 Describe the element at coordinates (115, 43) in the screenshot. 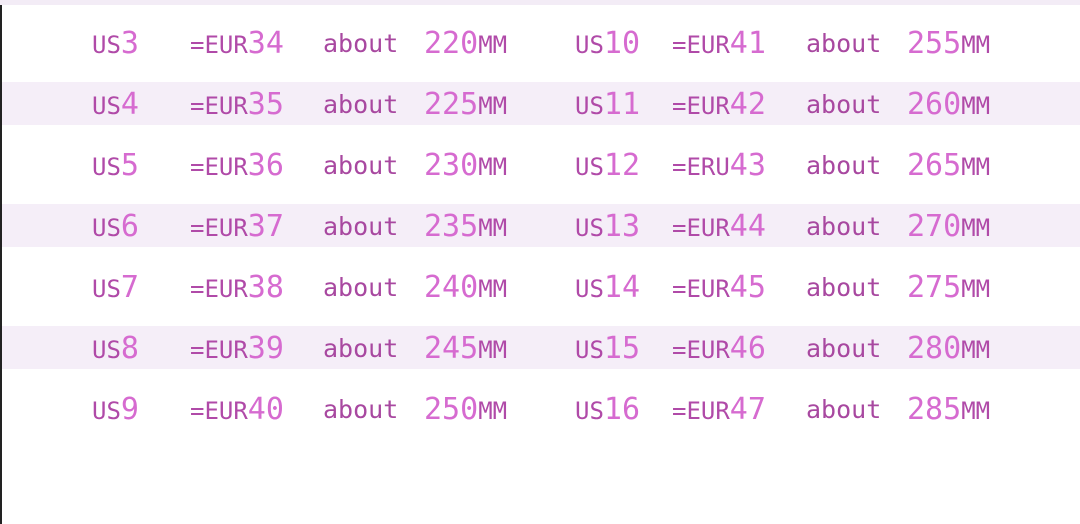

I see `us-size: US3` at that location.